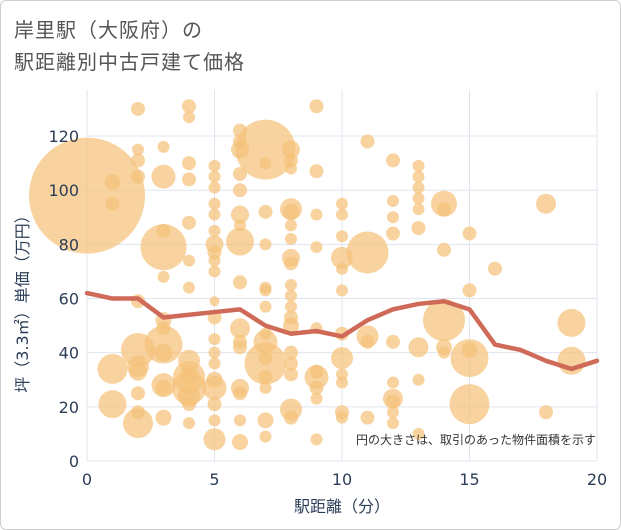 This screenshot has width=621, height=530. Describe the element at coordinates (69, 353) in the screenshot. I see `y-tick-label: 40` at that location.